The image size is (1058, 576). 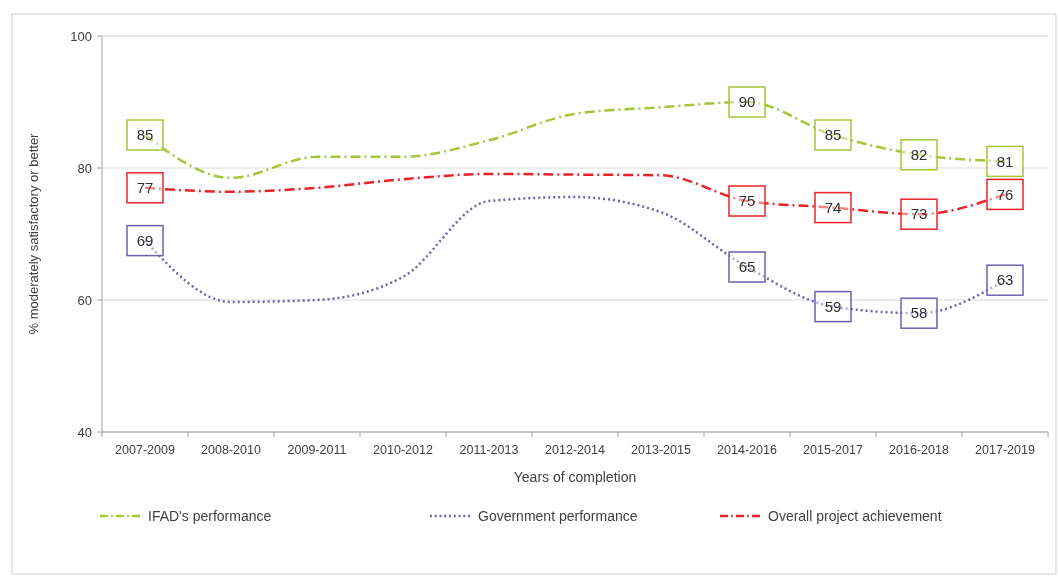 What do you see at coordinates (919, 313) in the screenshot?
I see `data-label: 58` at bounding box center [919, 313].